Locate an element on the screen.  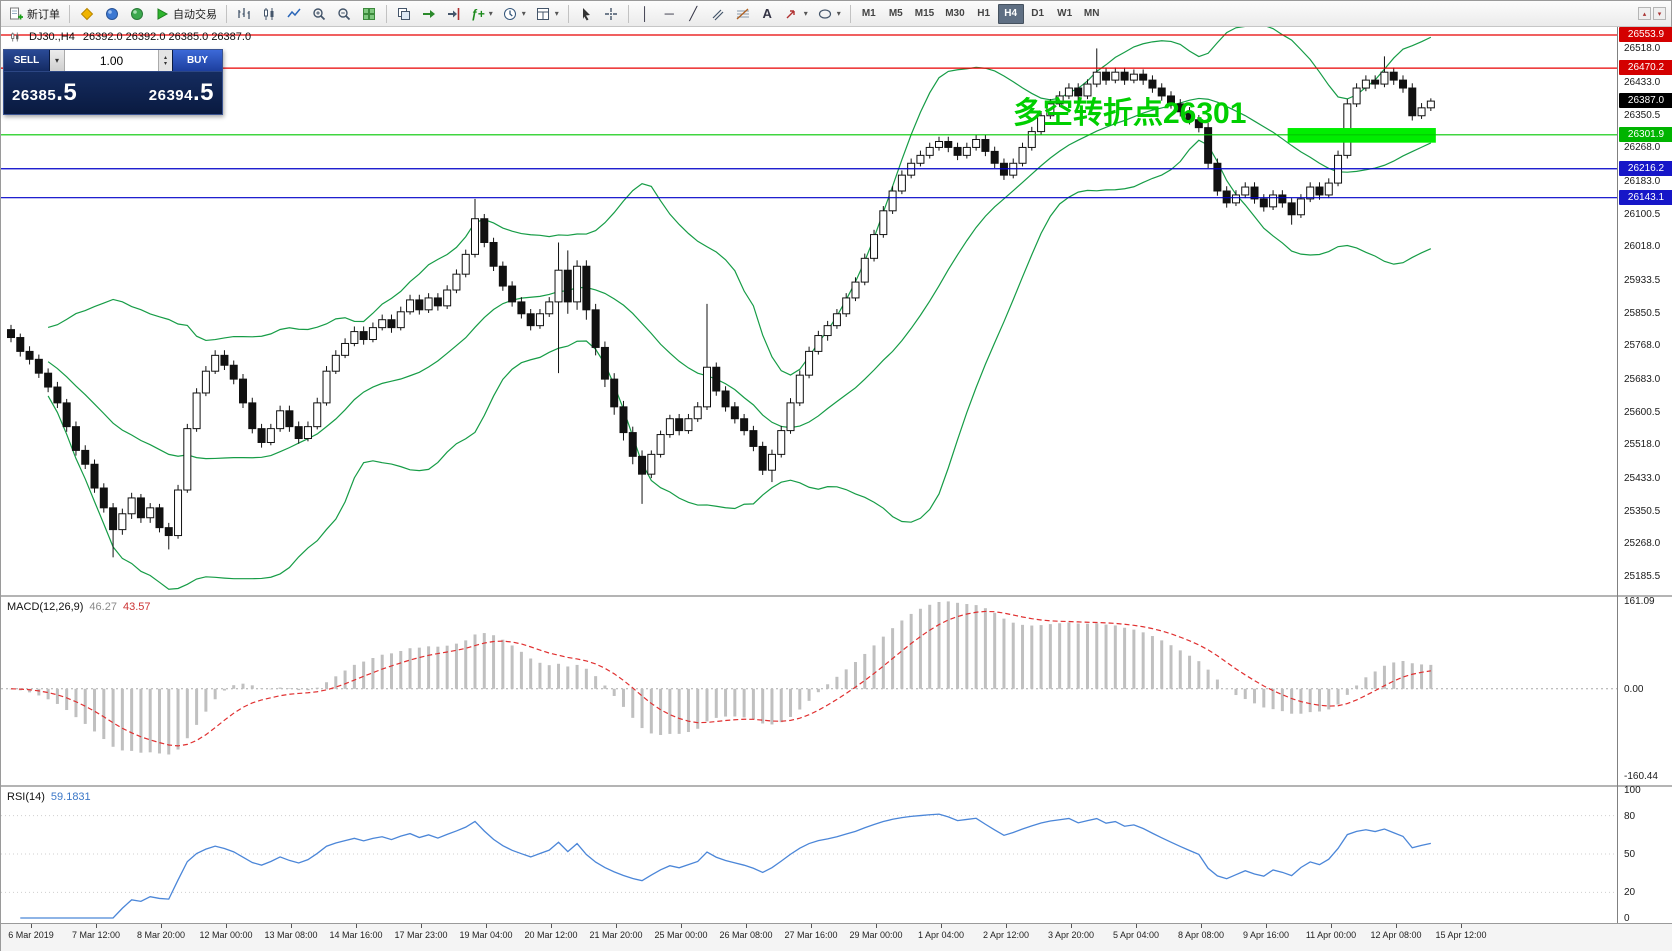
green-ball-icon is located at coordinates (137, 13).